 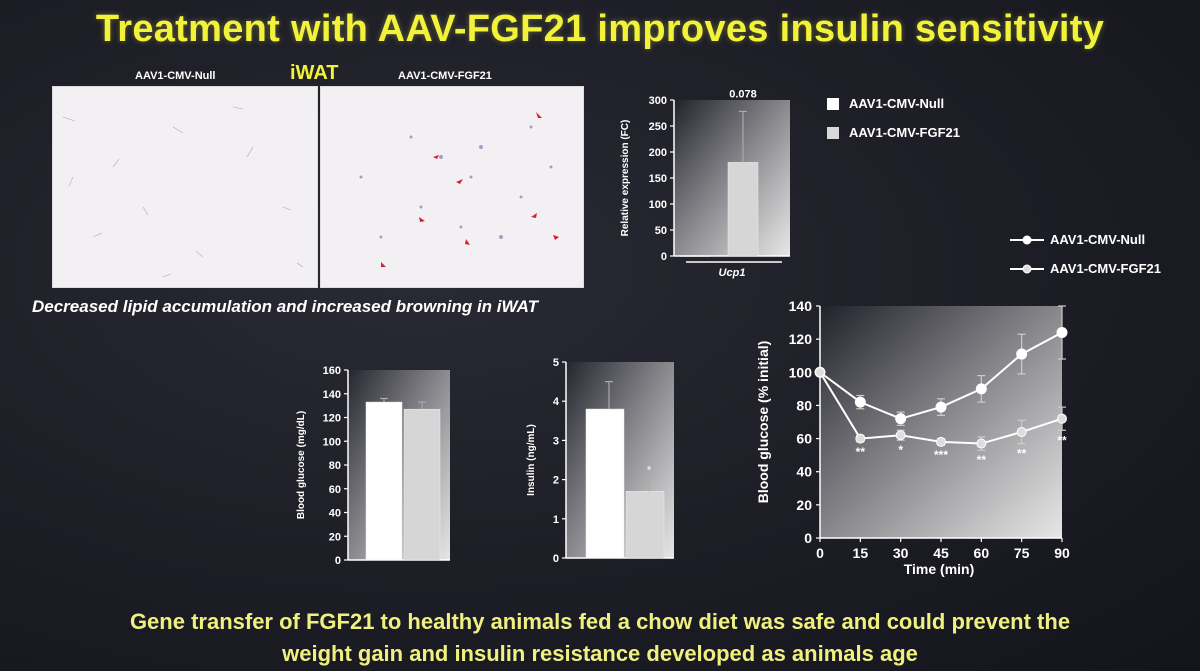 What do you see at coordinates (820, 553) in the screenshot?
I see `x-tick-label: 0` at bounding box center [820, 553].